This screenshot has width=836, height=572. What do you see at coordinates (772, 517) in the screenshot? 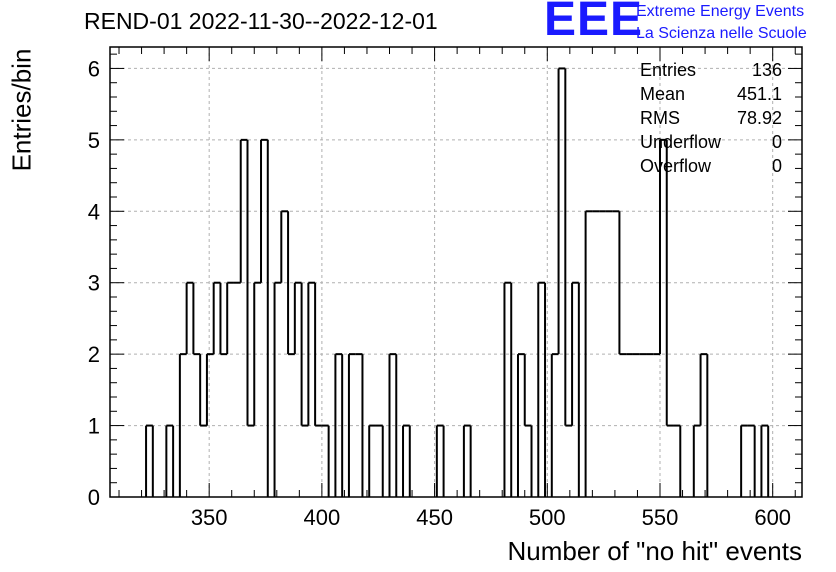
I see `x-tick-label: 600` at bounding box center [772, 517].